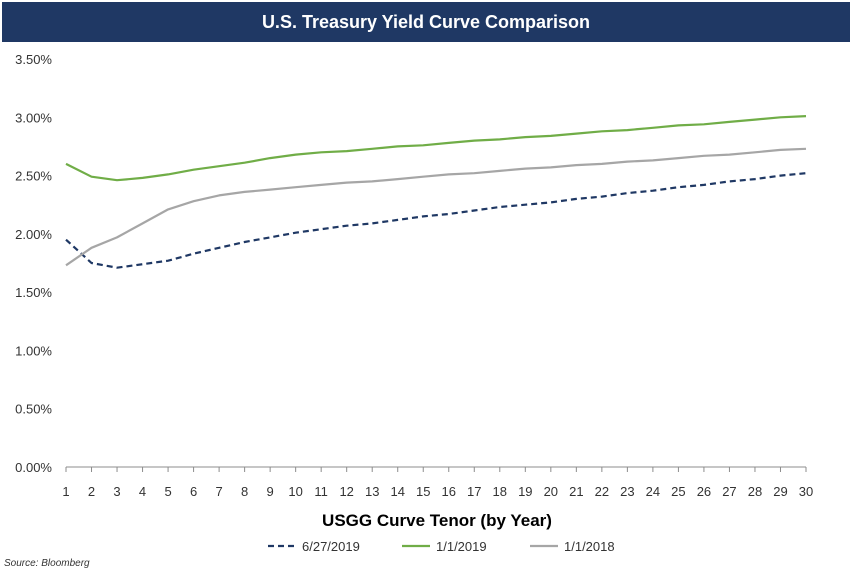 This screenshot has height=572, width=852. Describe the element at coordinates (33, 117) in the screenshot. I see `y-tick-label: 3.00%` at that location.